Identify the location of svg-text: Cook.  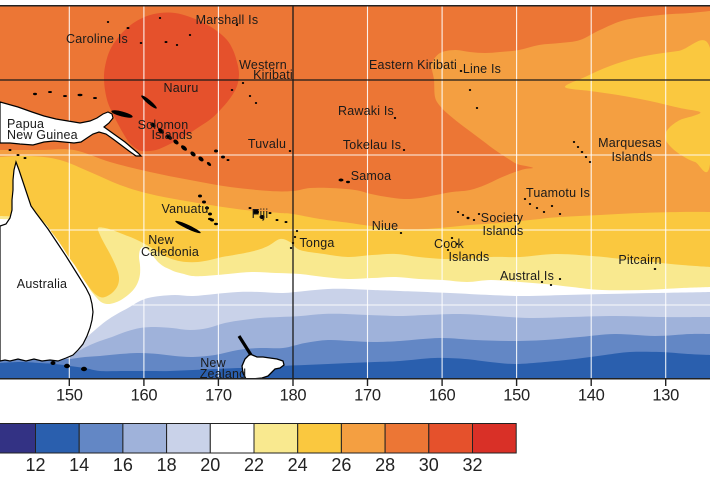
(449, 244).